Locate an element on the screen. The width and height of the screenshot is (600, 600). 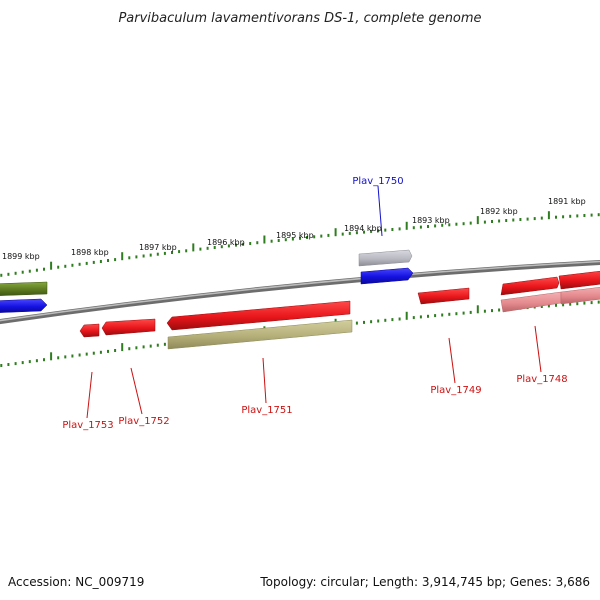
gene-label-plav-1751: Plav_1751 is located at coordinates (266, 410).